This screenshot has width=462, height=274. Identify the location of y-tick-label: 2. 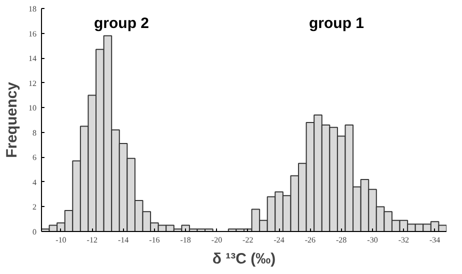
(34, 207).